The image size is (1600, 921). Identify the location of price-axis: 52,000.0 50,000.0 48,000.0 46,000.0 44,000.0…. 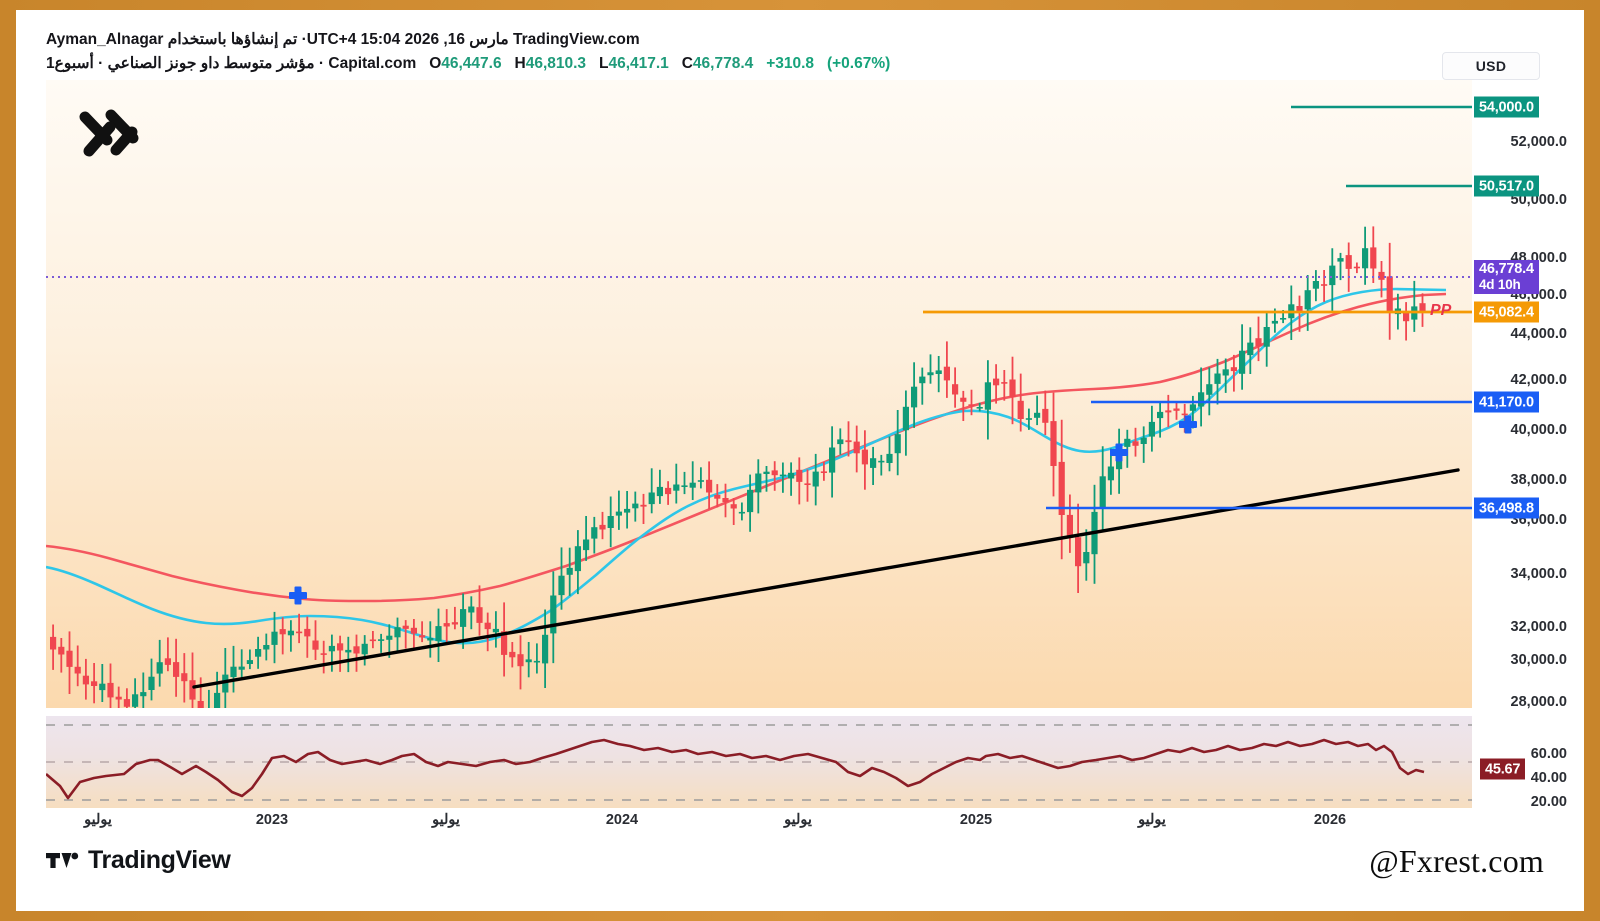
(1521, 444).